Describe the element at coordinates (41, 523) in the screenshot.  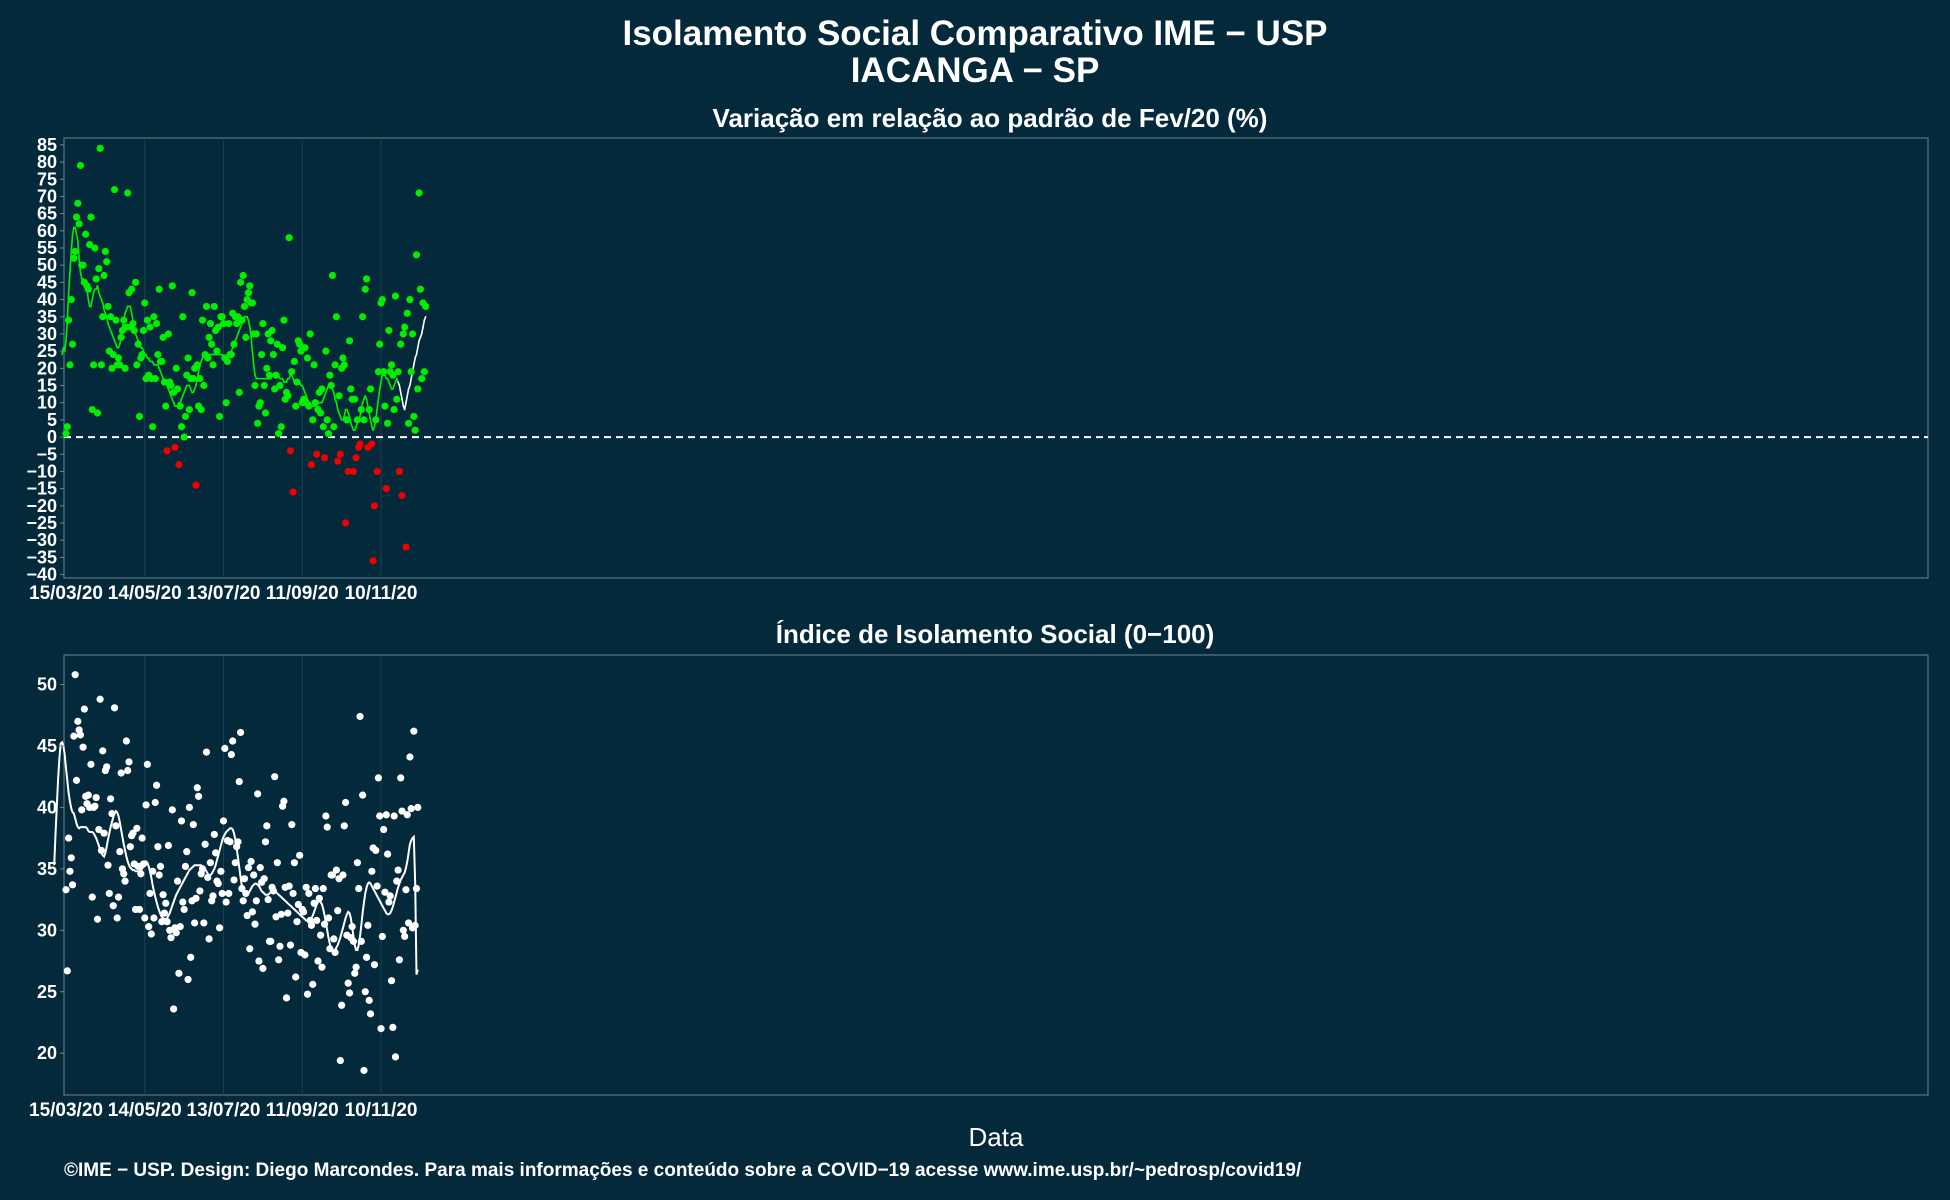
I see `y-tick-label: −25` at that location.